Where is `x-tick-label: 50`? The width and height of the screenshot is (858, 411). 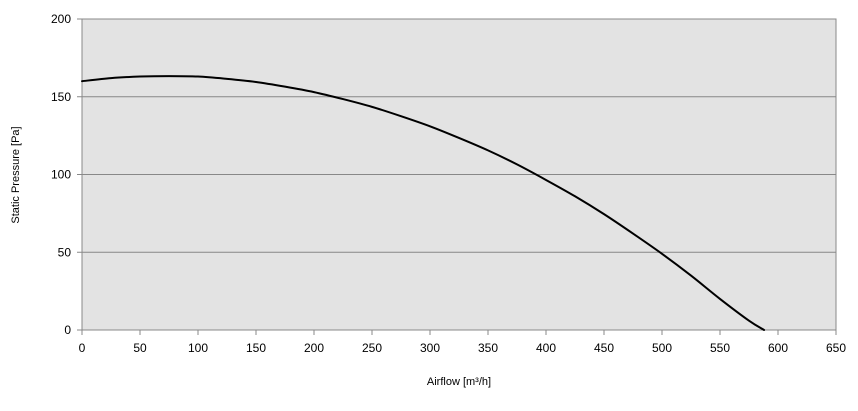
x-tick-label: 50 is located at coordinates (140, 348).